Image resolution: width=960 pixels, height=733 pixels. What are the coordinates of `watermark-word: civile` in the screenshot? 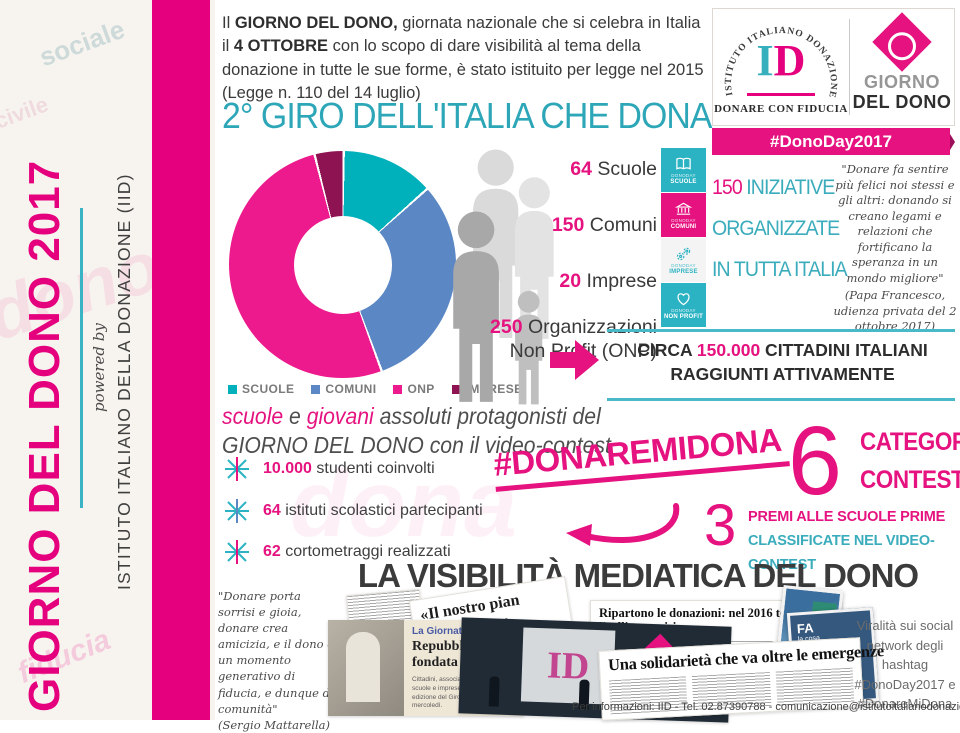 It's located at (26, 112).